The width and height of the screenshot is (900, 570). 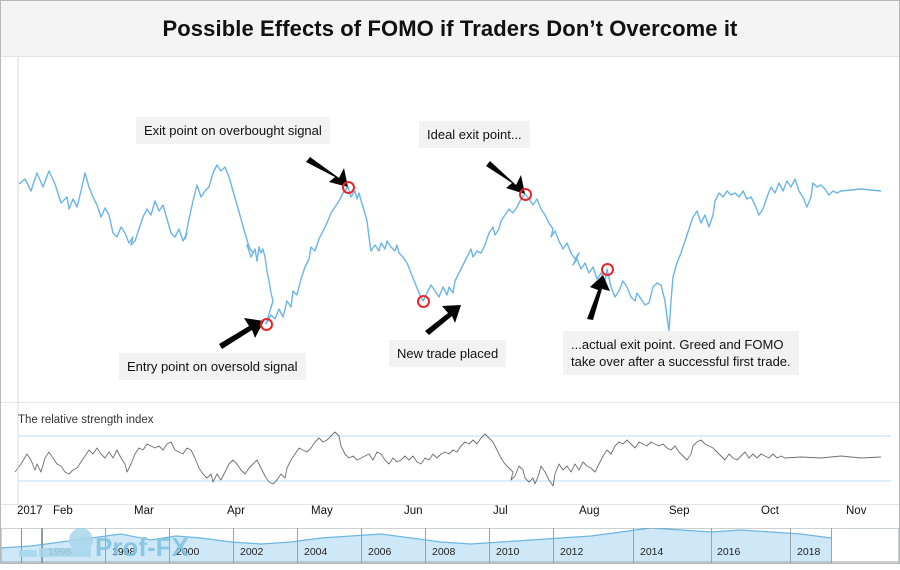 I want to click on annotation-entry-oversold: Entry point on oversold signal, so click(x=212, y=366).